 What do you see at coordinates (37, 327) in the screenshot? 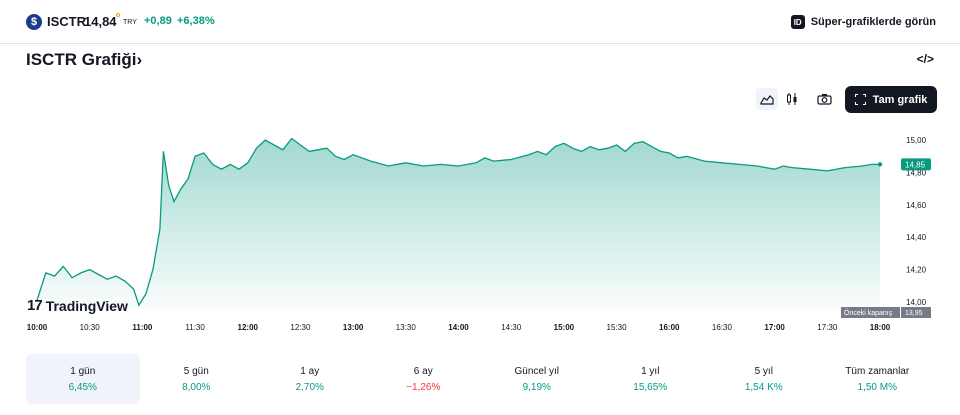
I see `x-tick-label: 10:00` at bounding box center [37, 327].